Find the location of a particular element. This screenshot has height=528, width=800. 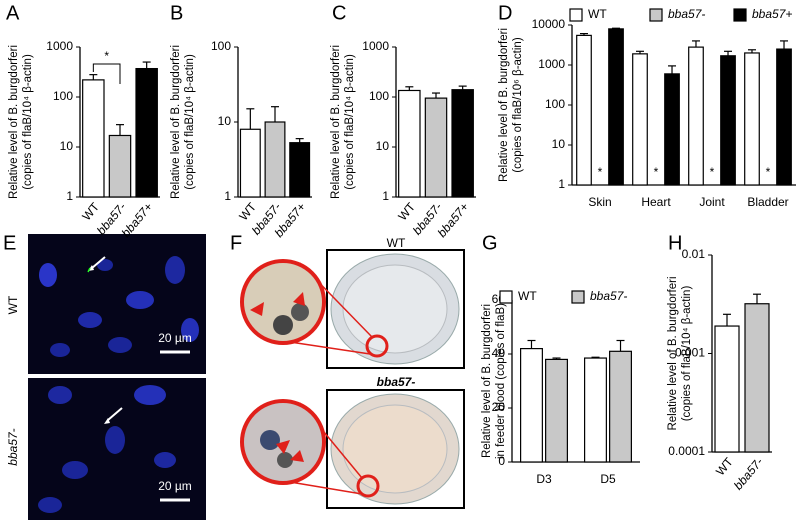

legend-label: bba57+ is located at coordinates (772, 14).